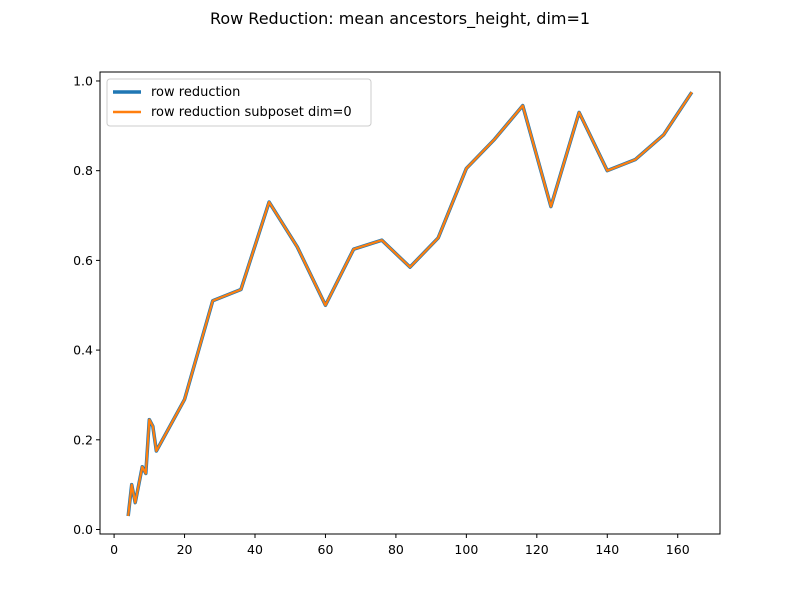 This screenshot has width=800, height=600. Describe the element at coordinates (114, 549) in the screenshot. I see `x-tick-label: 0` at that location.